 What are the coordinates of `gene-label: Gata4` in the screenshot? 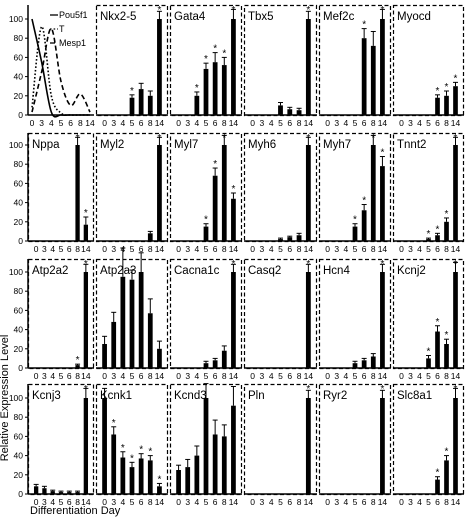 It's located at (190, 17).